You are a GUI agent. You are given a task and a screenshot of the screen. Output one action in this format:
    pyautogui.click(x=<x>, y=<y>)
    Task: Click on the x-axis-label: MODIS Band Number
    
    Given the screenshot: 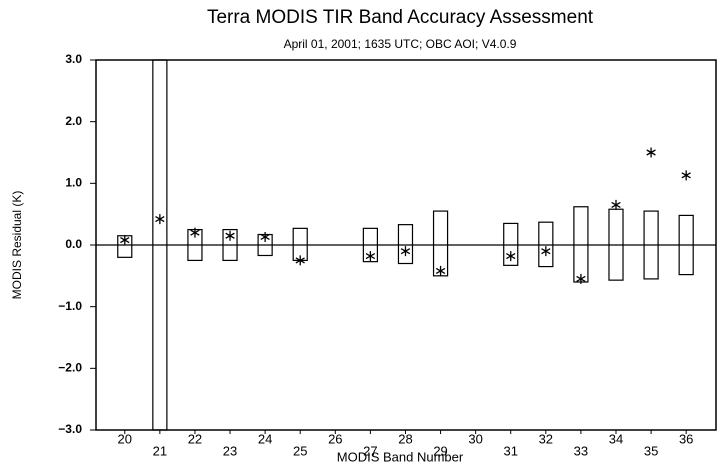 What is the action you would take?
    pyautogui.click(x=400, y=456)
    